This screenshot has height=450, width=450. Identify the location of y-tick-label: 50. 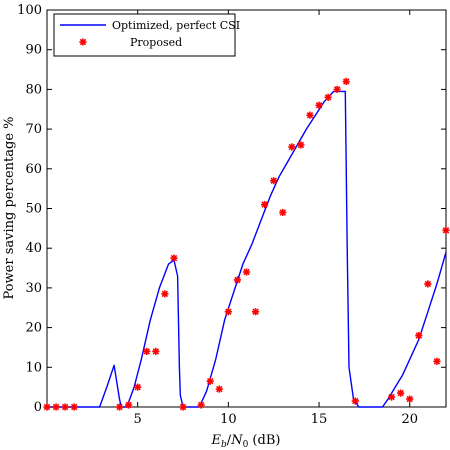
(33, 209).